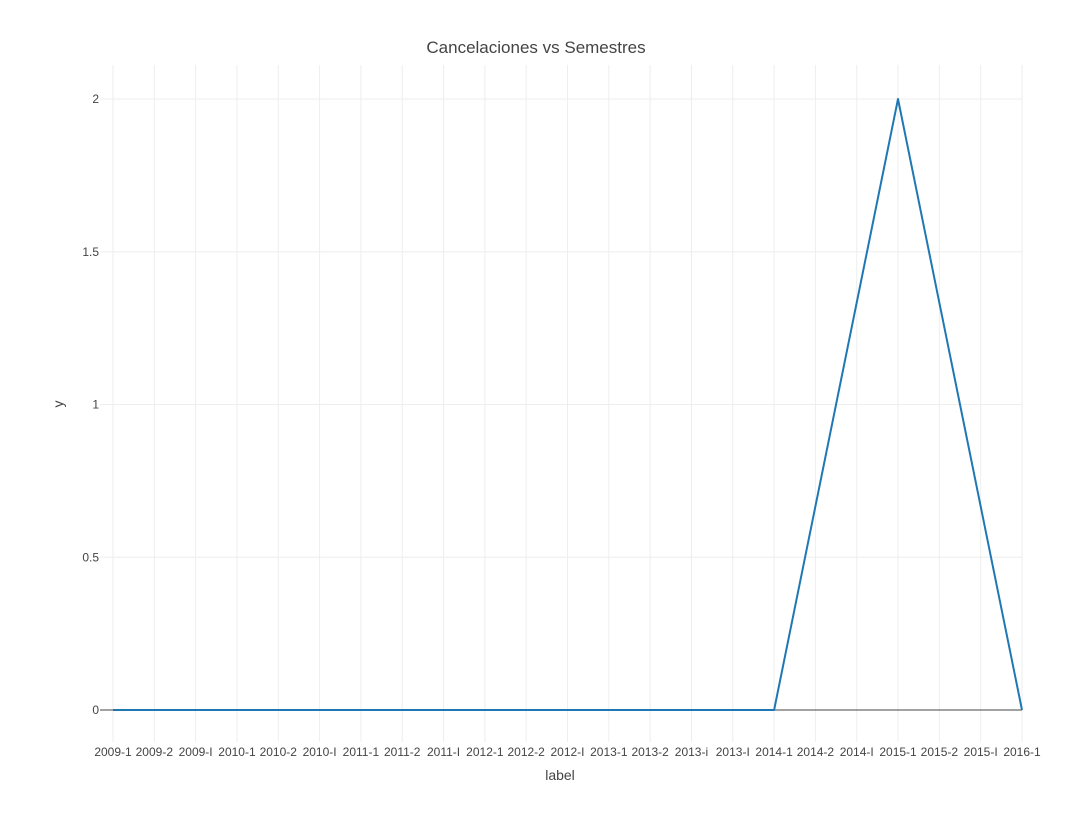 The height and width of the screenshot is (824, 1072). I want to click on x-tick-label: 2014-I, so click(857, 752).